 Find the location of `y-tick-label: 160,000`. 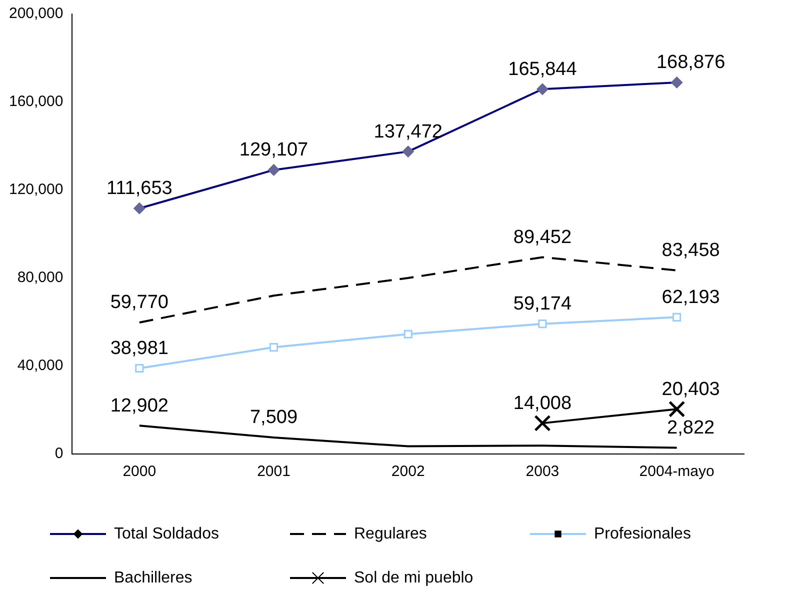

y-tick-label: 160,000 is located at coordinates (36, 101).